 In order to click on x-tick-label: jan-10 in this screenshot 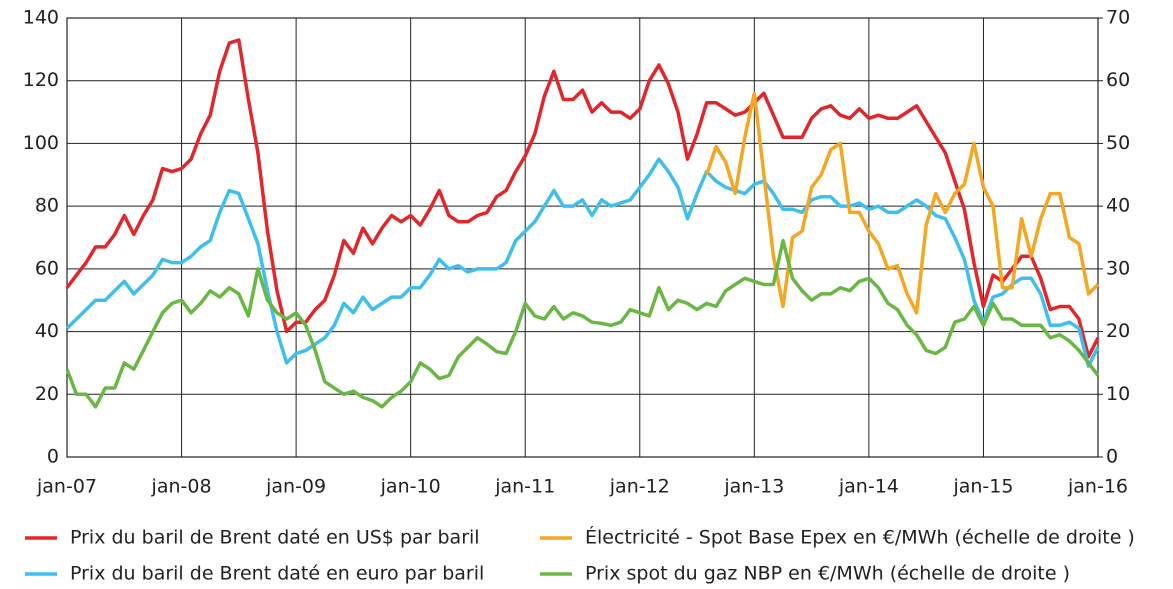, I will do `click(410, 487)`.